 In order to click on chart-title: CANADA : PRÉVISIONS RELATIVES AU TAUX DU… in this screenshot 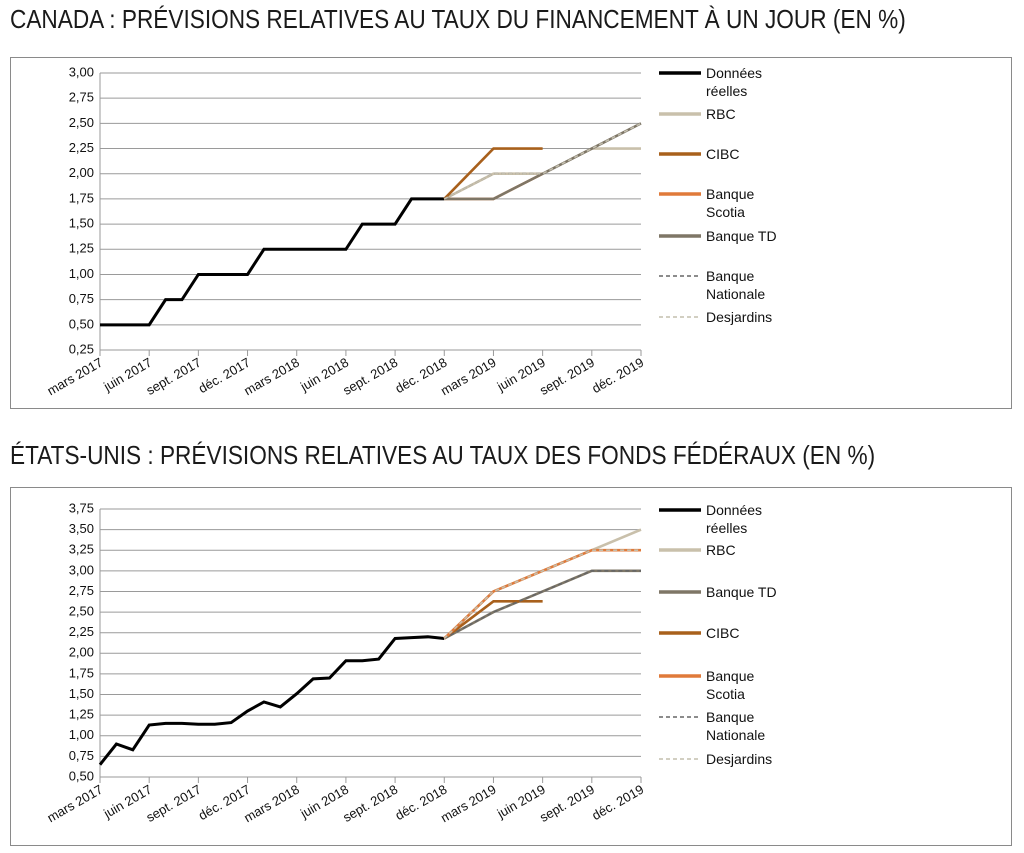, I will do `click(458, 19)`.